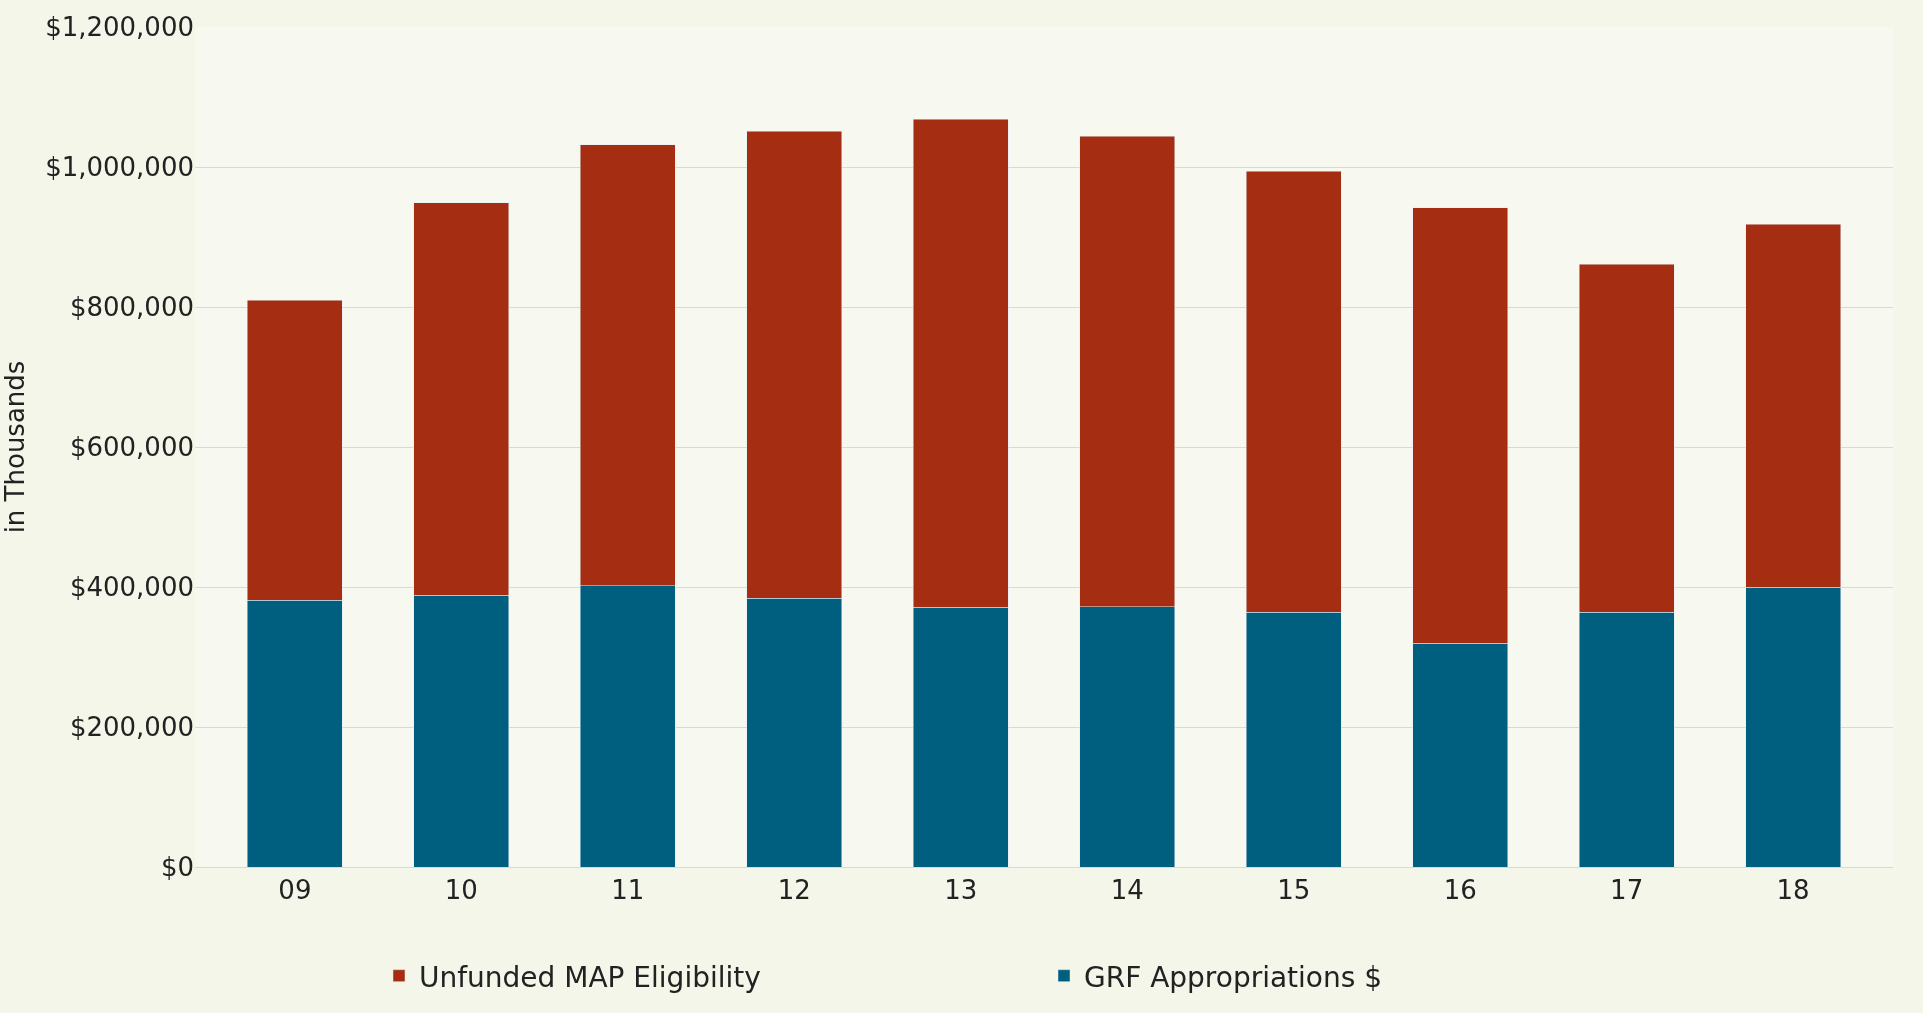 The height and width of the screenshot is (1013, 1923). What do you see at coordinates (131, 447) in the screenshot?
I see `y-tick-label: $600,000` at bounding box center [131, 447].